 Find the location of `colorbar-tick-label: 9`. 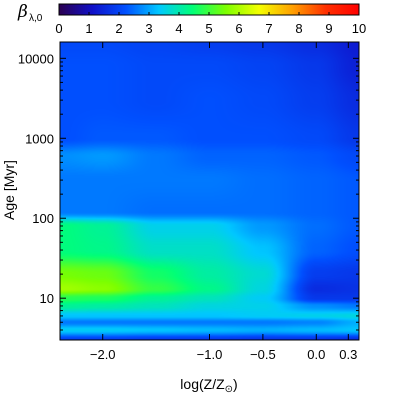

colorbar-tick-label: 9 is located at coordinates (328, 28).